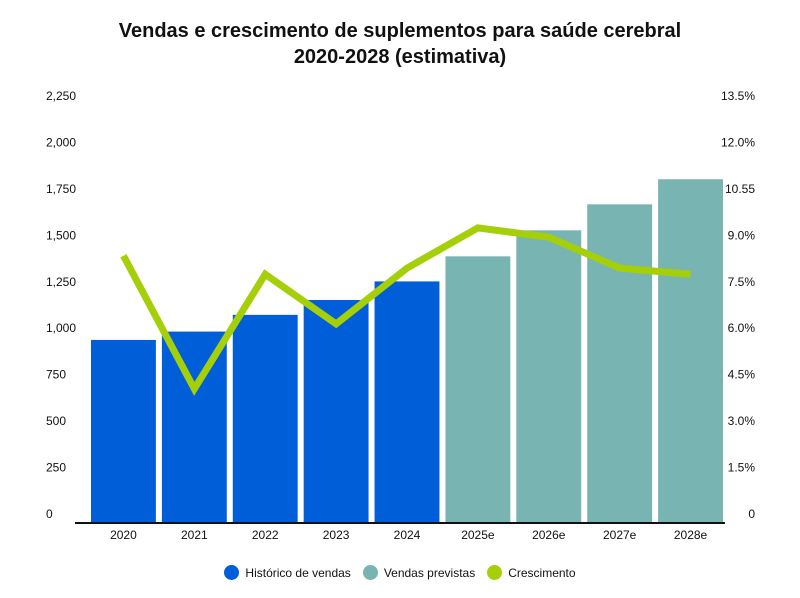 Image resolution: width=800 pixels, height=598 pixels. I want to click on y-right-tick-label: 0, so click(751, 514).